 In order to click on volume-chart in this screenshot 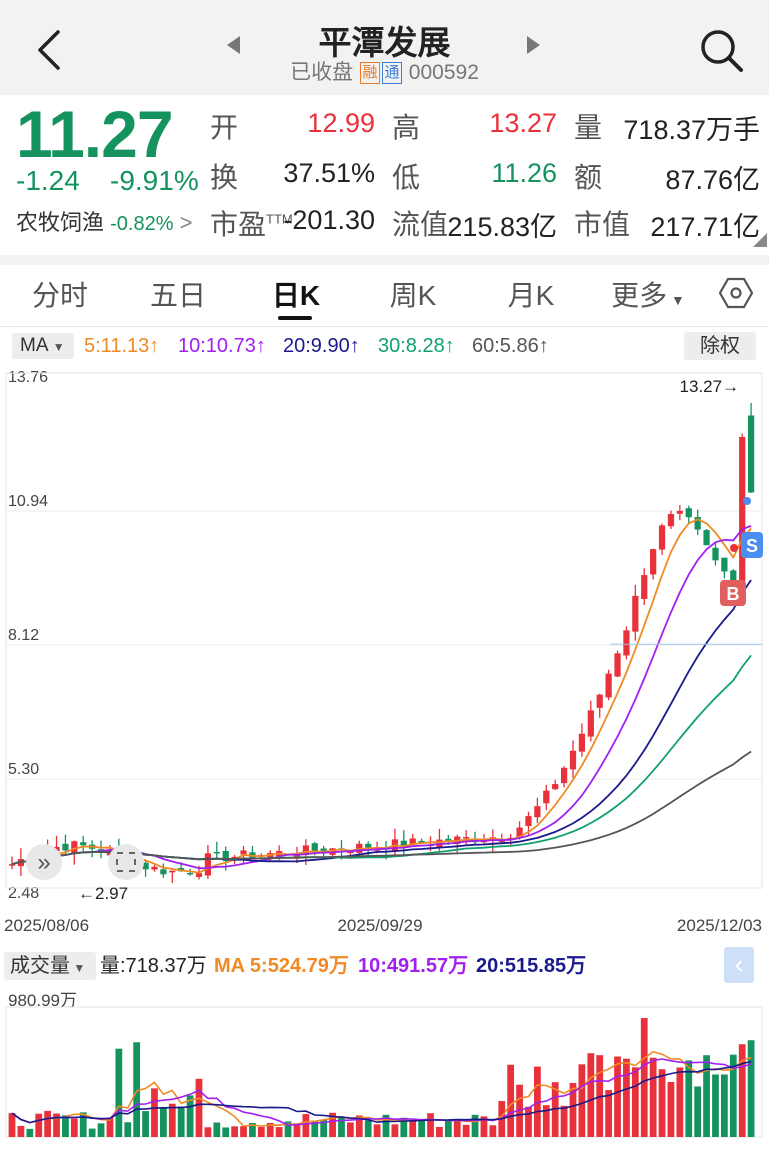, I will do `click(384, 1075)`.